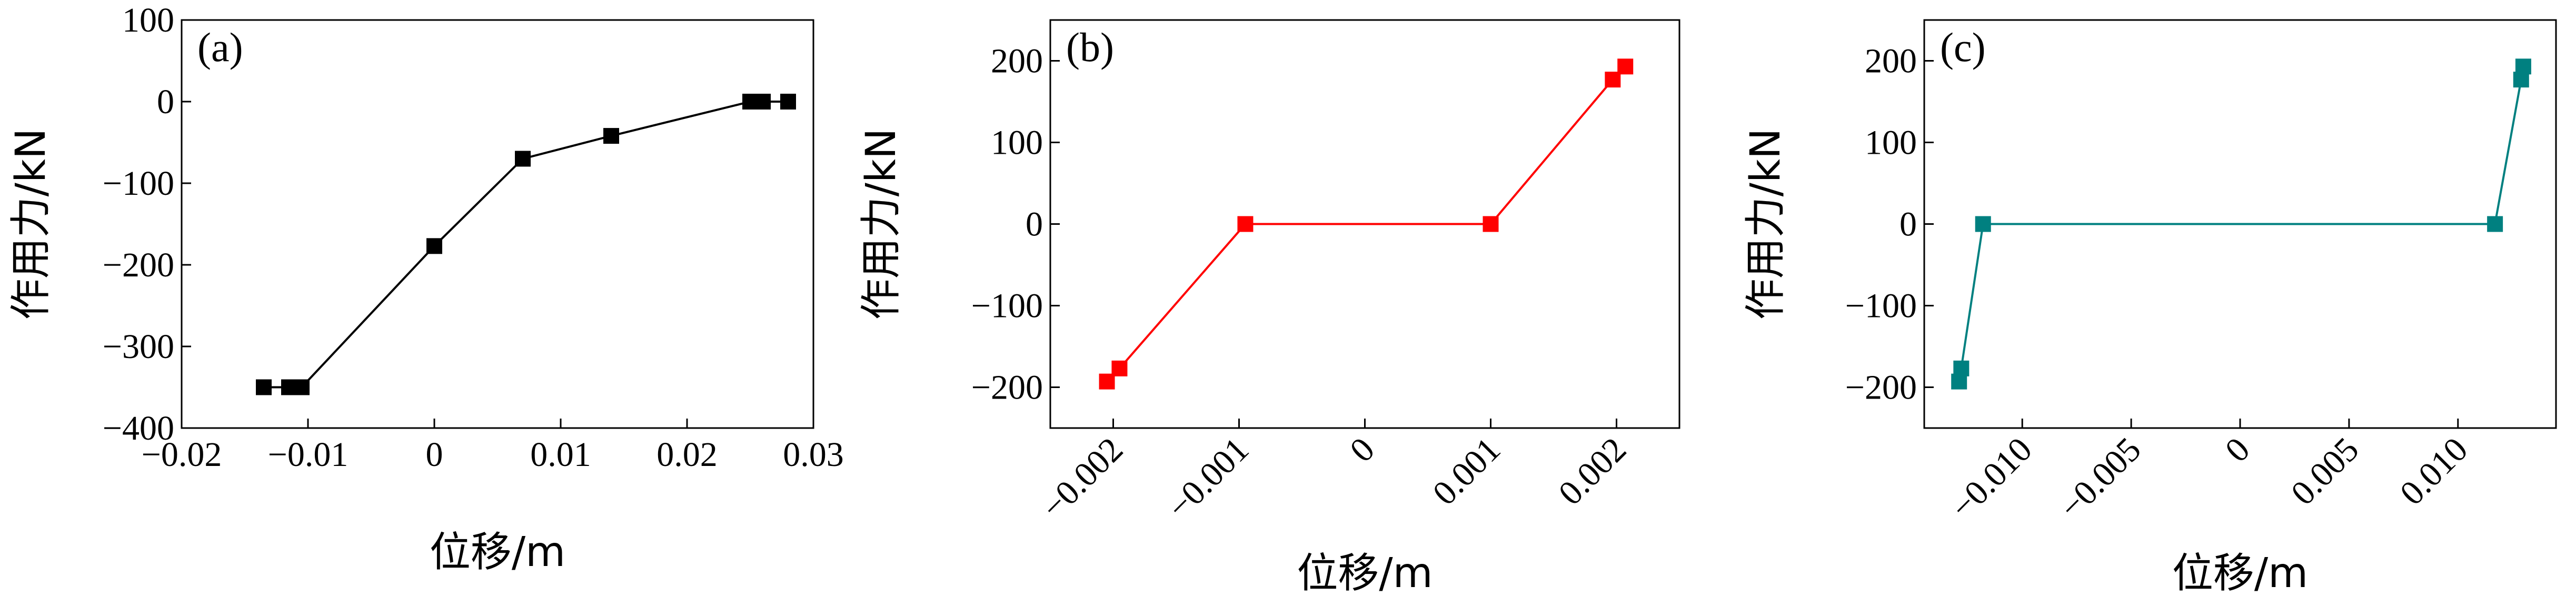 Image resolution: width=2576 pixels, height=596 pixels. What do you see at coordinates (688, 454) in the screenshot?
I see `x-tick-label: 0.02` at bounding box center [688, 454].